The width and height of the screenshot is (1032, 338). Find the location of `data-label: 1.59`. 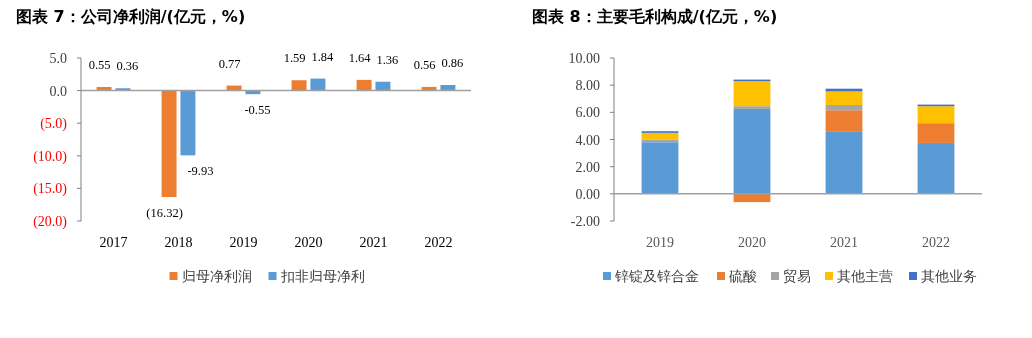

data-label: 1.59 is located at coordinates (294, 58).